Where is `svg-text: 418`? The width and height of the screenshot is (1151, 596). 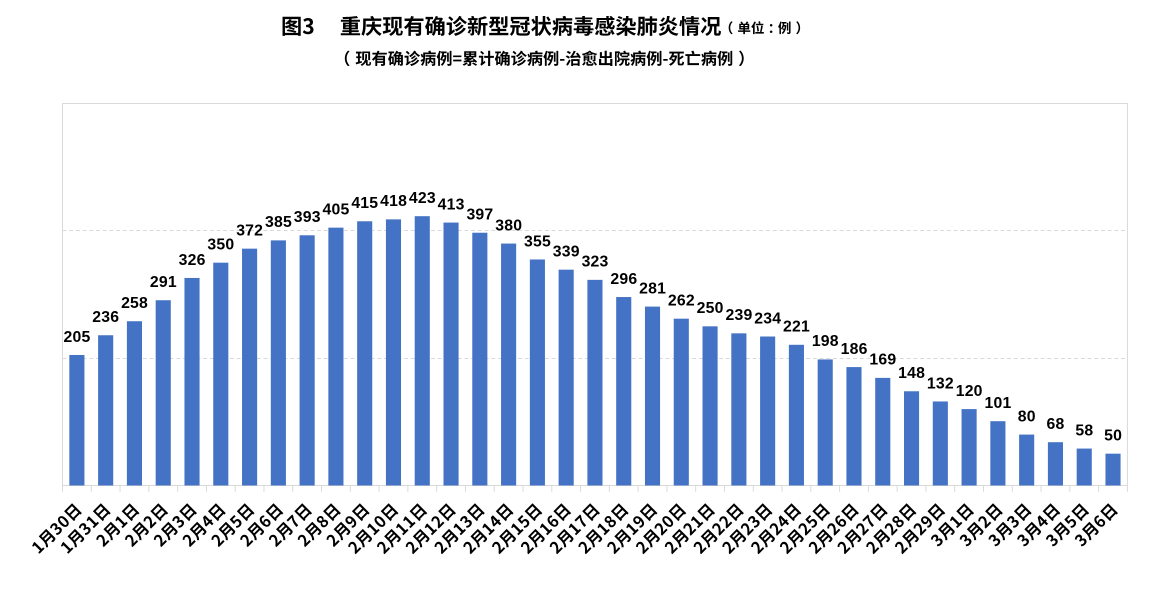 svg-text: 418 is located at coordinates (393, 201).